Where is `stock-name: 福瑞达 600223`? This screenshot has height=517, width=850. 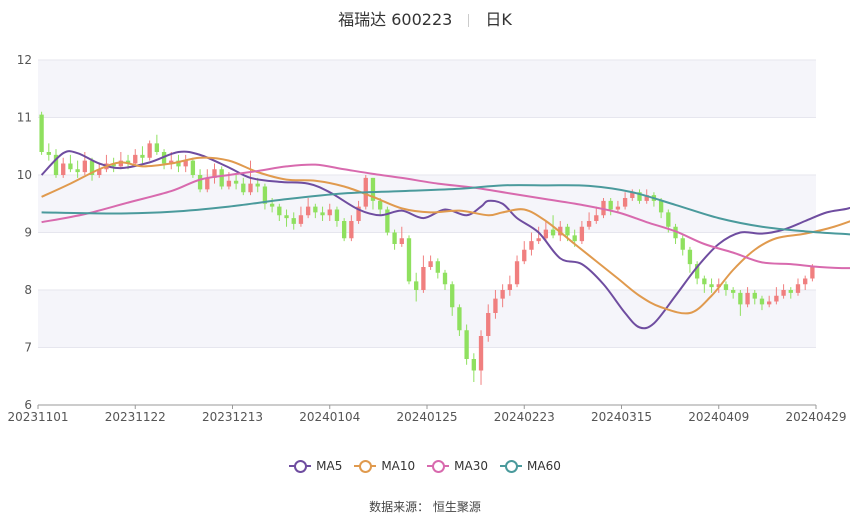 stock-name: 福瑞达 600223 is located at coordinates (395, 19).